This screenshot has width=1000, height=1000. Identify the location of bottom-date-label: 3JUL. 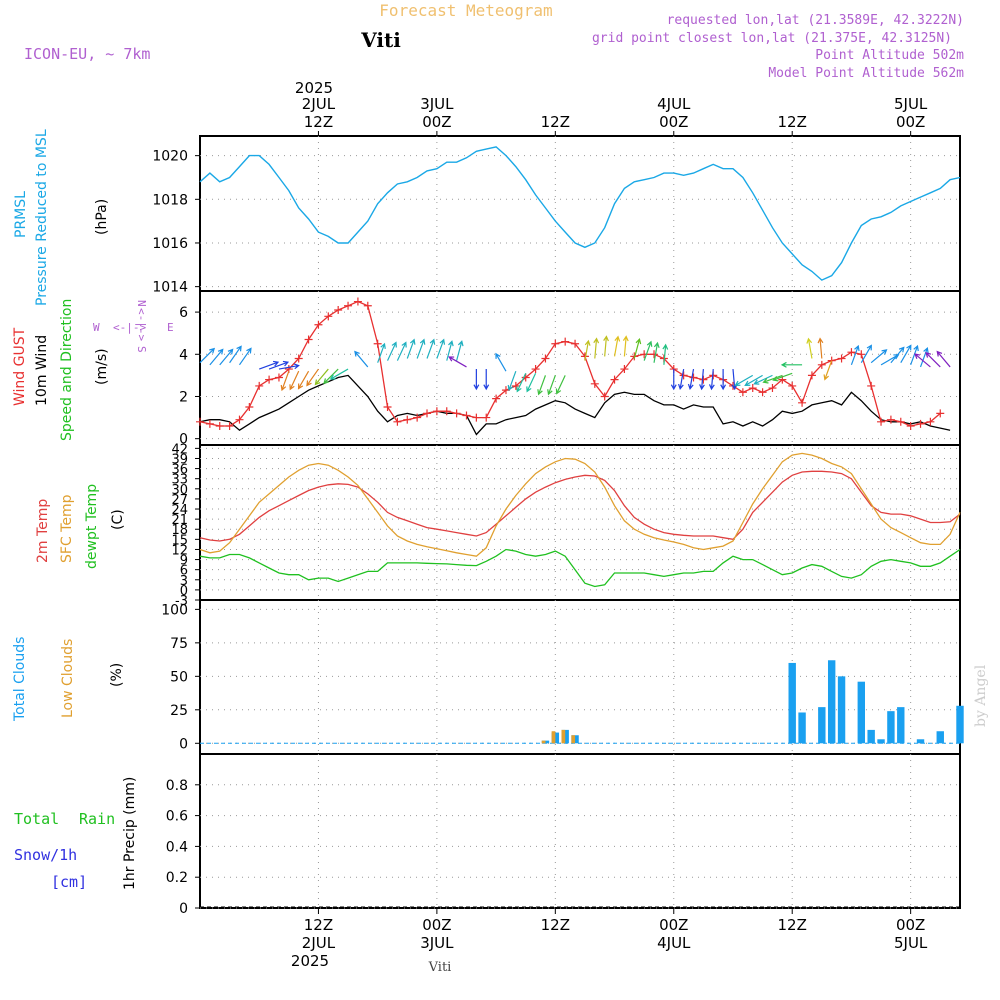
(437, 943).